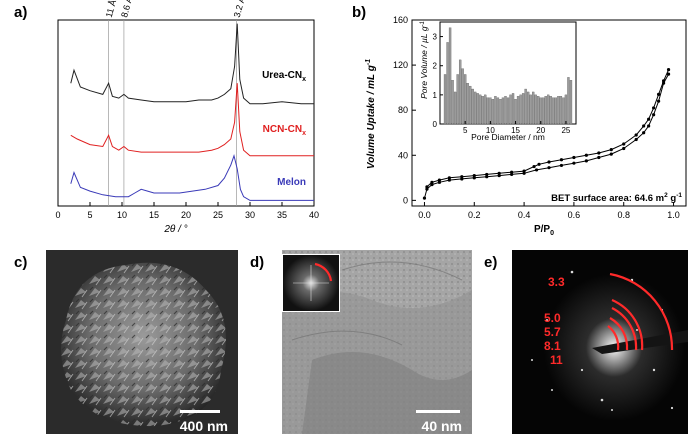 The height and width of the screenshot is (438, 700). Describe the element at coordinates (200, 411) in the screenshot. I see `sem-scalebar` at that location.